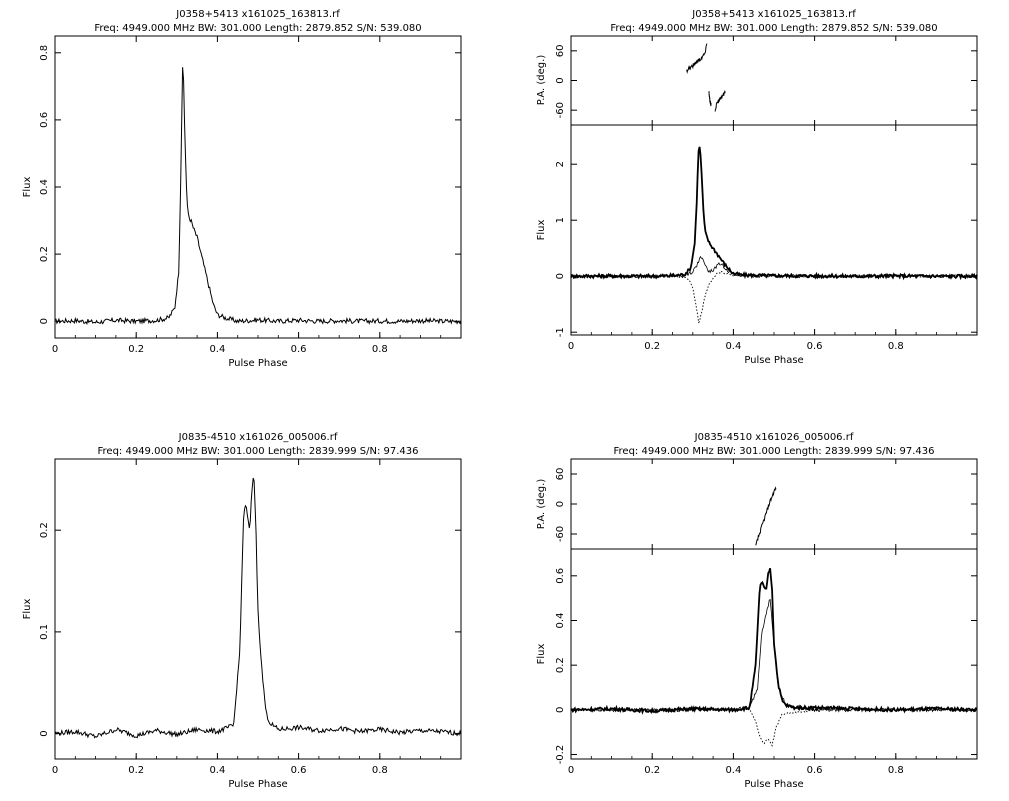  I want to click on y-tick-label: -1, so click(560, 332).